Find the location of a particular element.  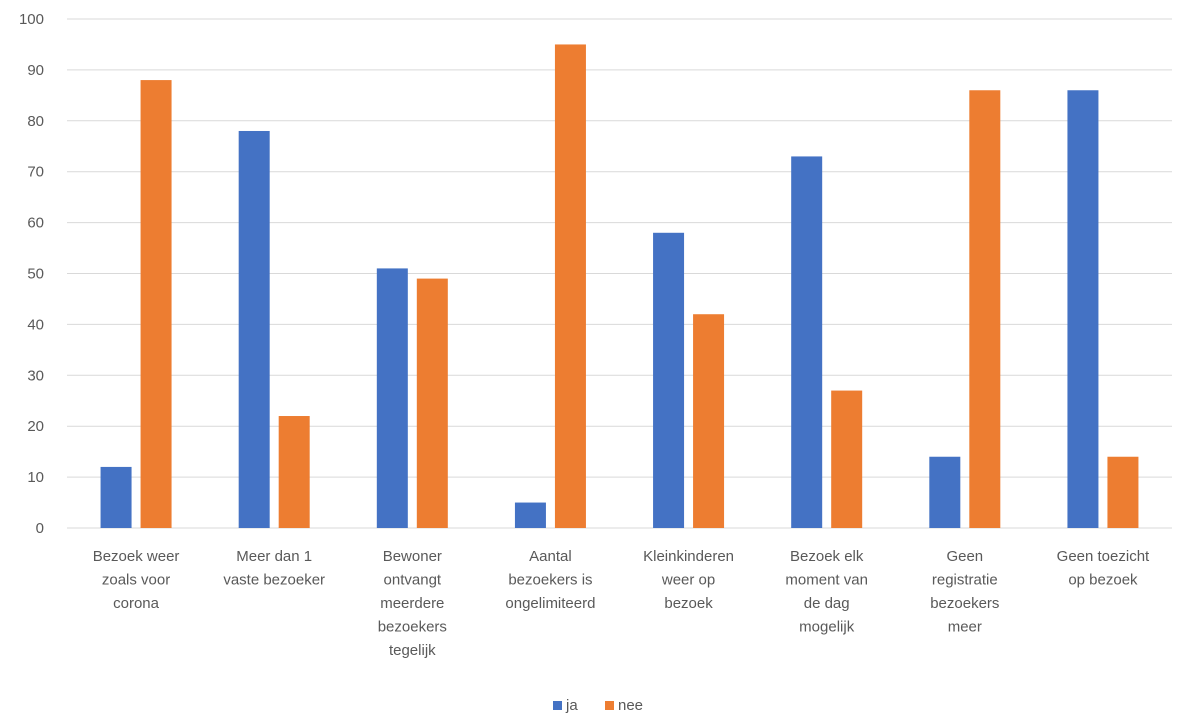

x-category-label-6: Geen registratie bezoekers meer is located at coordinates (964, 592).